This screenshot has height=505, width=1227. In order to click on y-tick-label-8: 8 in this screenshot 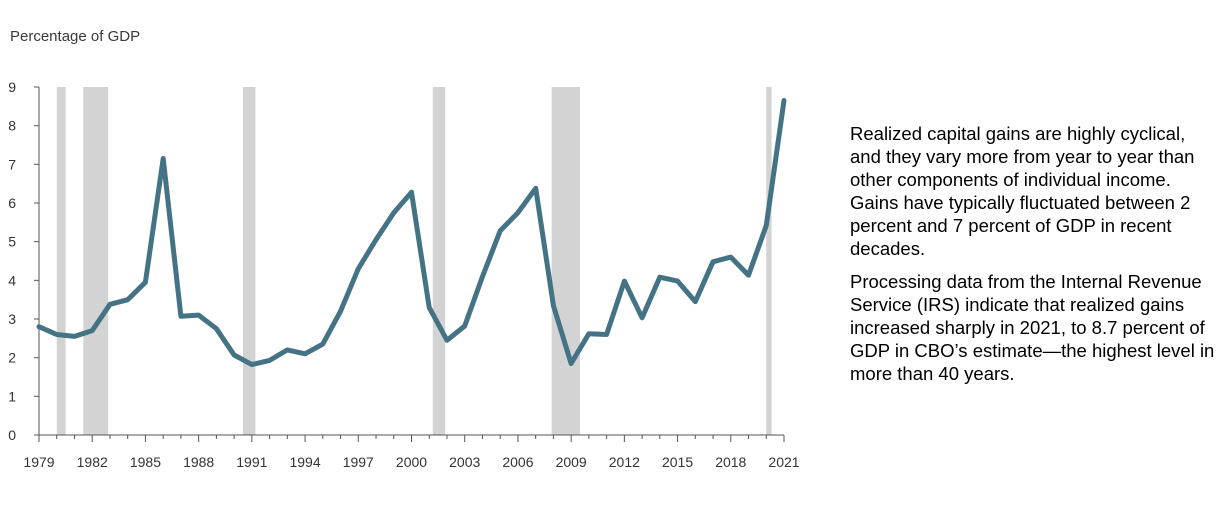, I will do `click(12, 126)`.